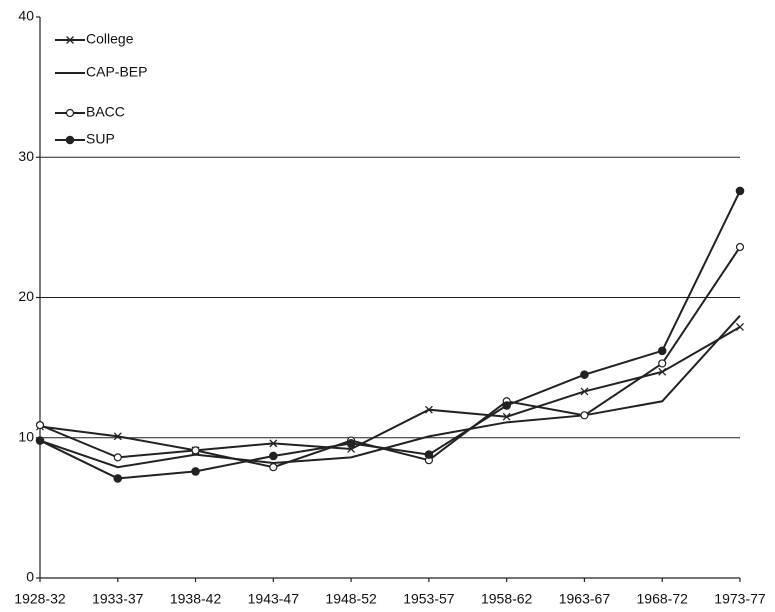 The height and width of the screenshot is (612, 775). Describe the element at coordinates (40, 599) in the screenshot. I see `x-tick-label: 1928-32` at that location.